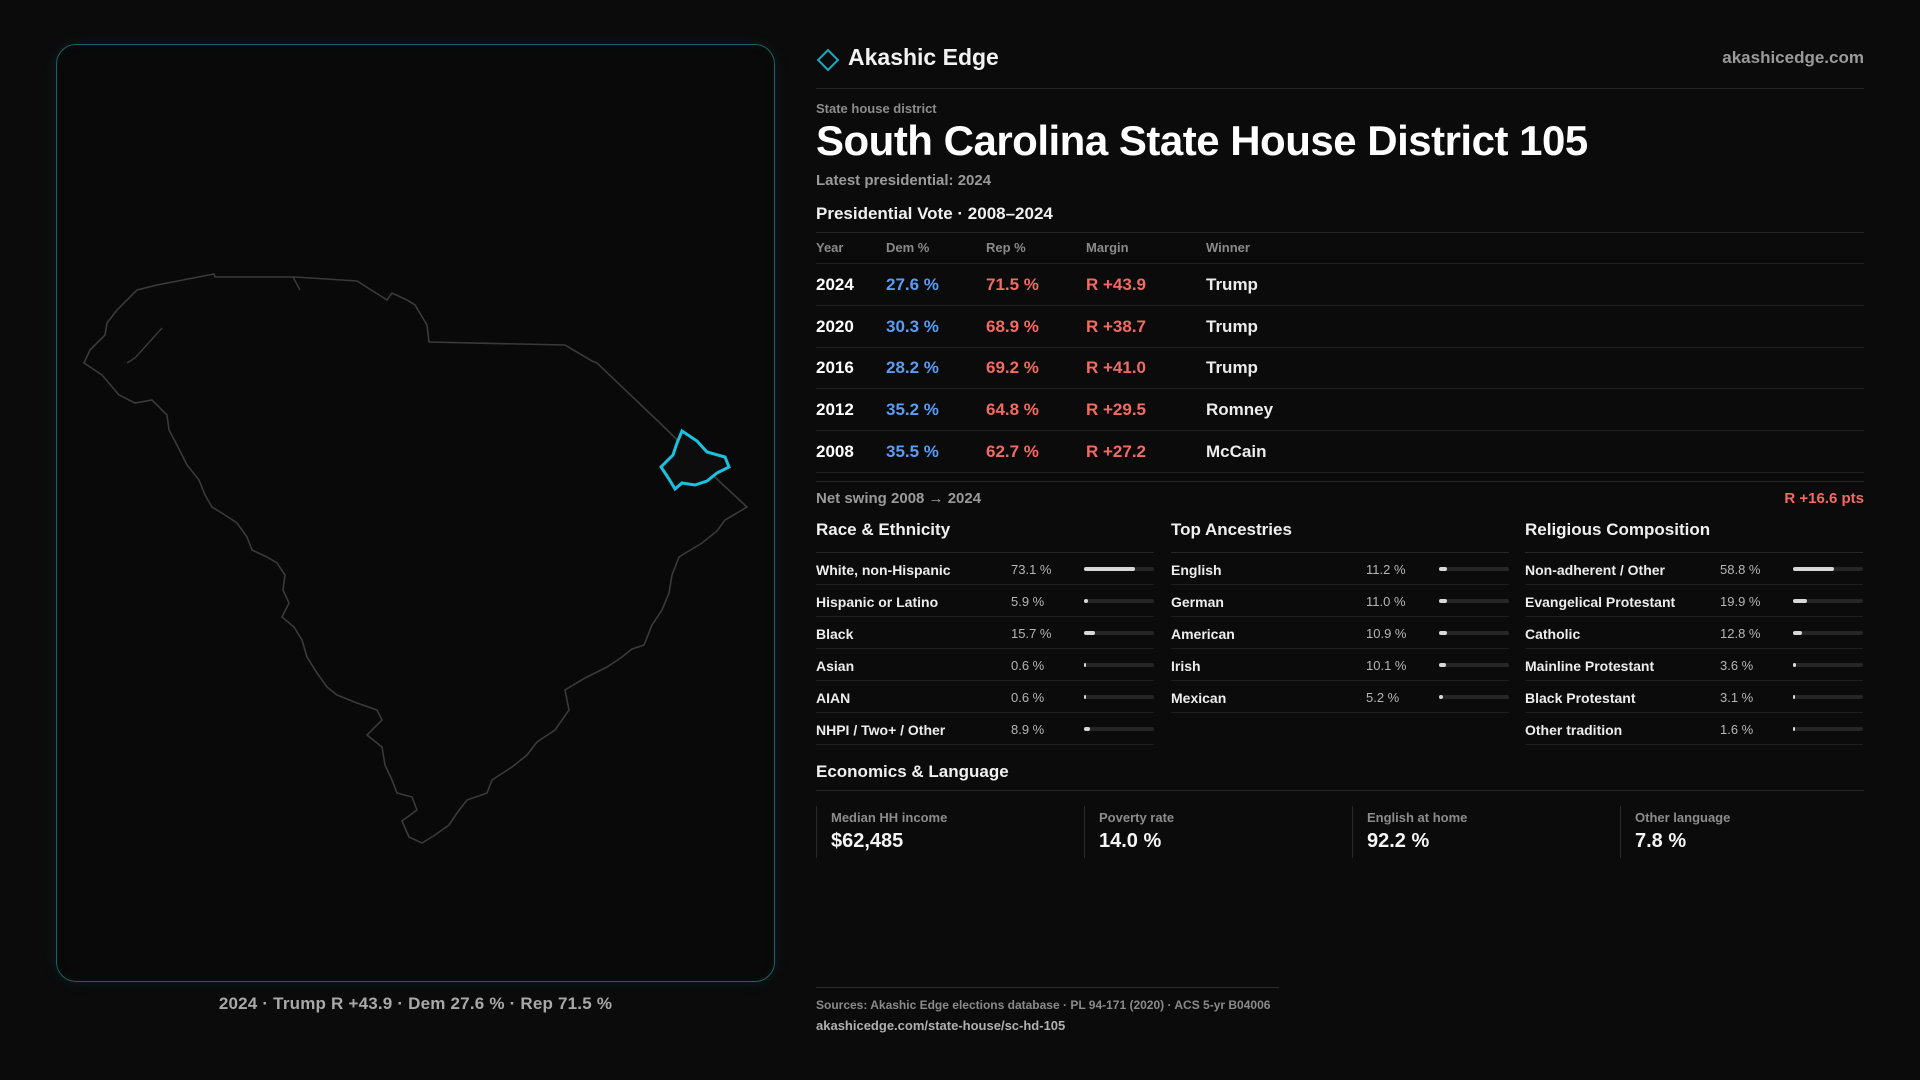 The image size is (1920, 1080). What do you see at coordinates (1694, 729) in the screenshot?
I see `list-item: Other tradition 1.6 %` at bounding box center [1694, 729].